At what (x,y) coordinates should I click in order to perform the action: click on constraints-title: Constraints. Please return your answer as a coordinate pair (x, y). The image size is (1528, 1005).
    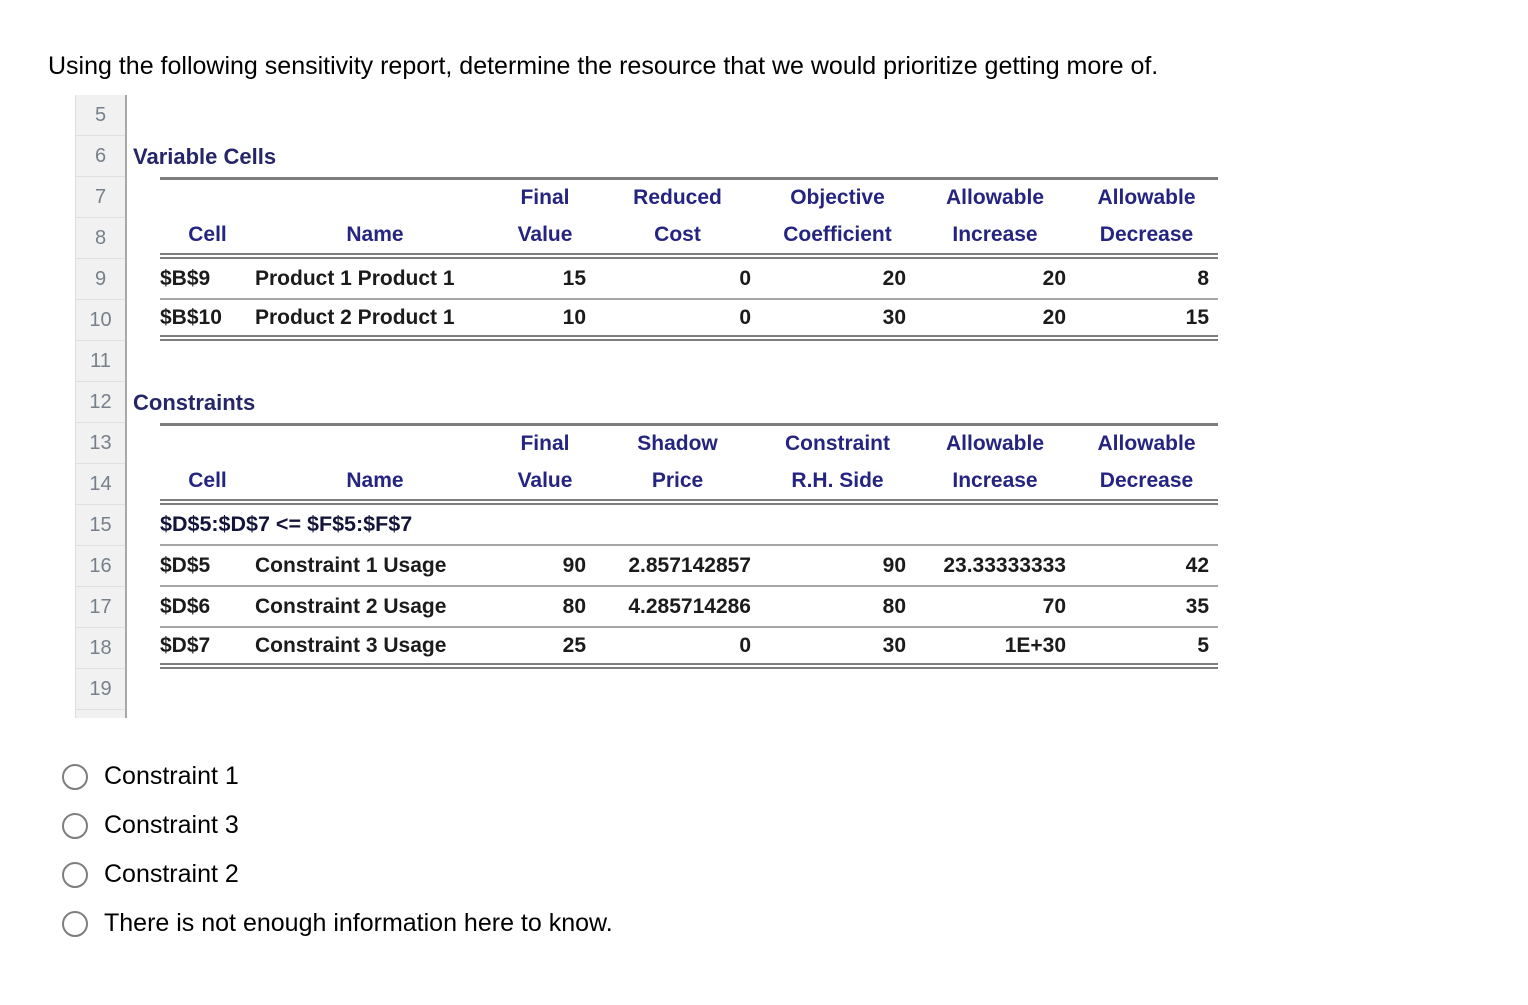
    Looking at the image, I should click on (194, 402).